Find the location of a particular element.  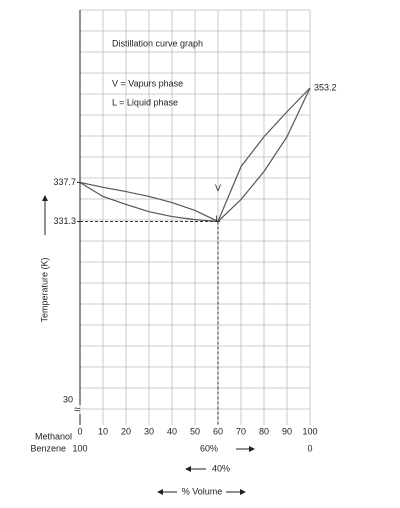

y-tick-label: 337.7 is located at coordinates (64, 182).